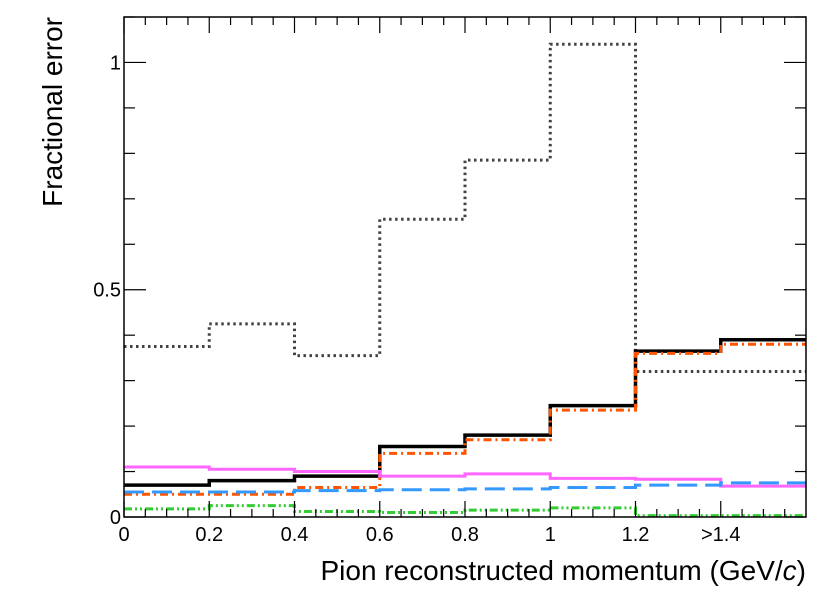 The image size is (830, 609). Describe the element at coordinates (465, 535) in the screenshot. I see `x-tick-label: 0.8` at that location.